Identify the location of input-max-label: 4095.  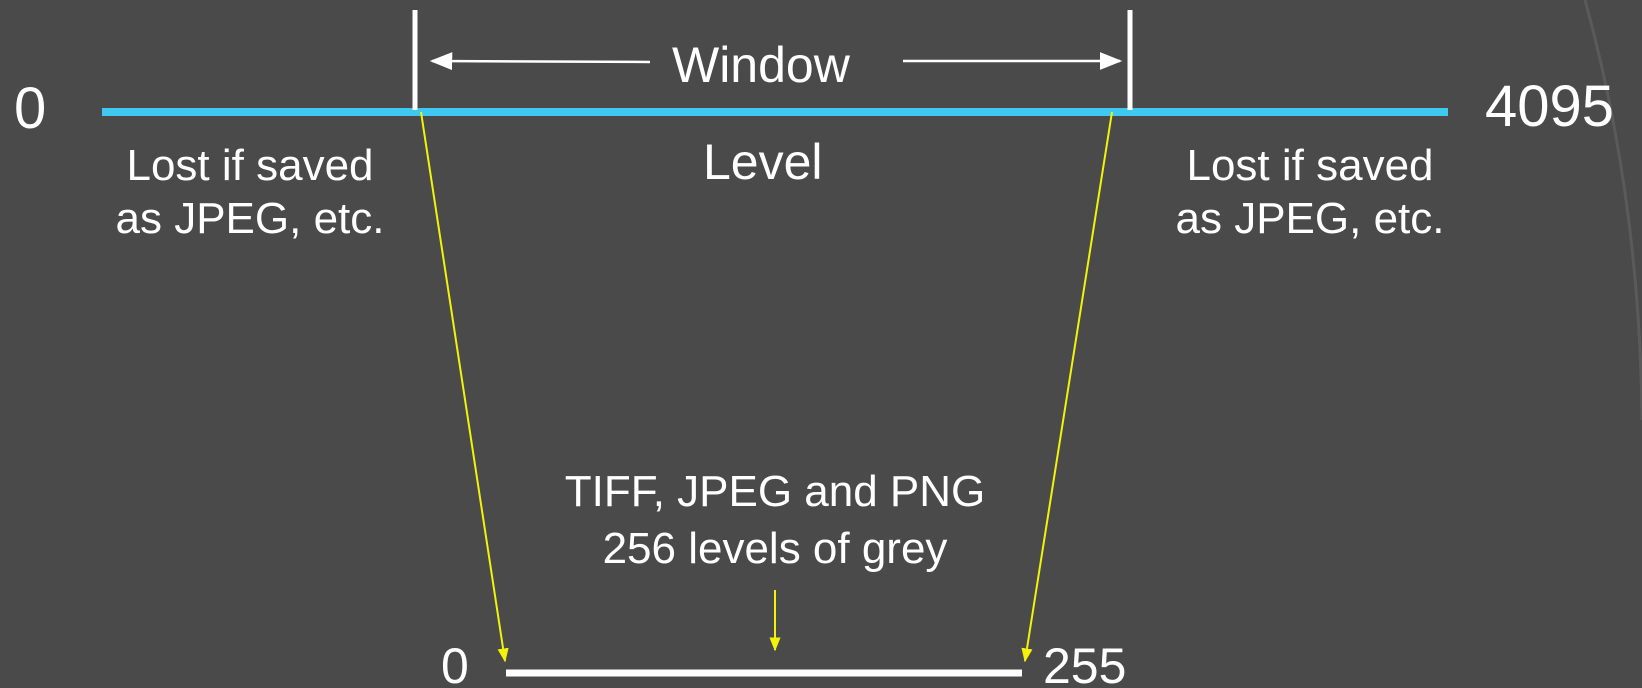
(1550, 106).